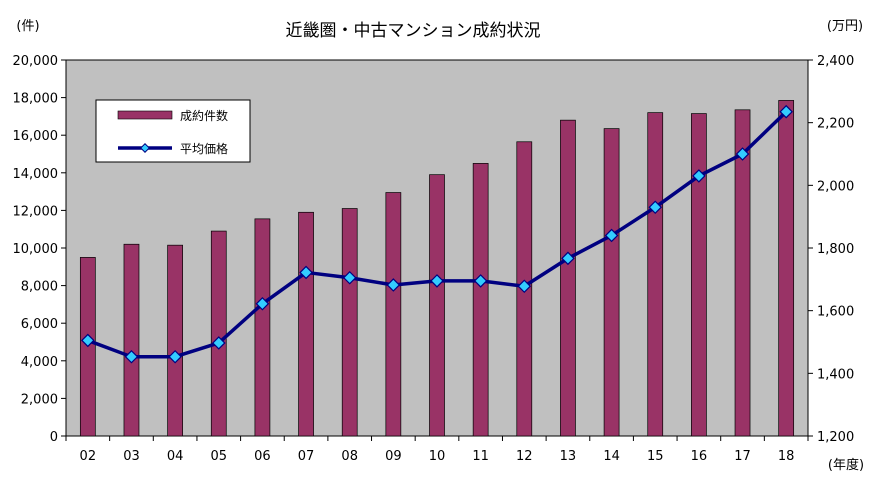 This screenshot has width=880, height=487. What do you see at coordinates (786, 456) in the screenshot?
I see `x-tick-label: 18` at bounding box center [786, 456].